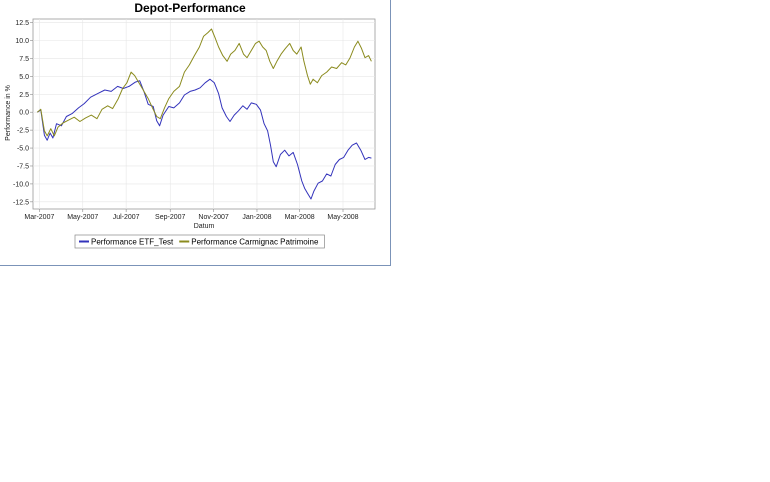 This screenshot has height=482, width=770. I want to click on y-tick-label: -5.0, so click(23, 149).